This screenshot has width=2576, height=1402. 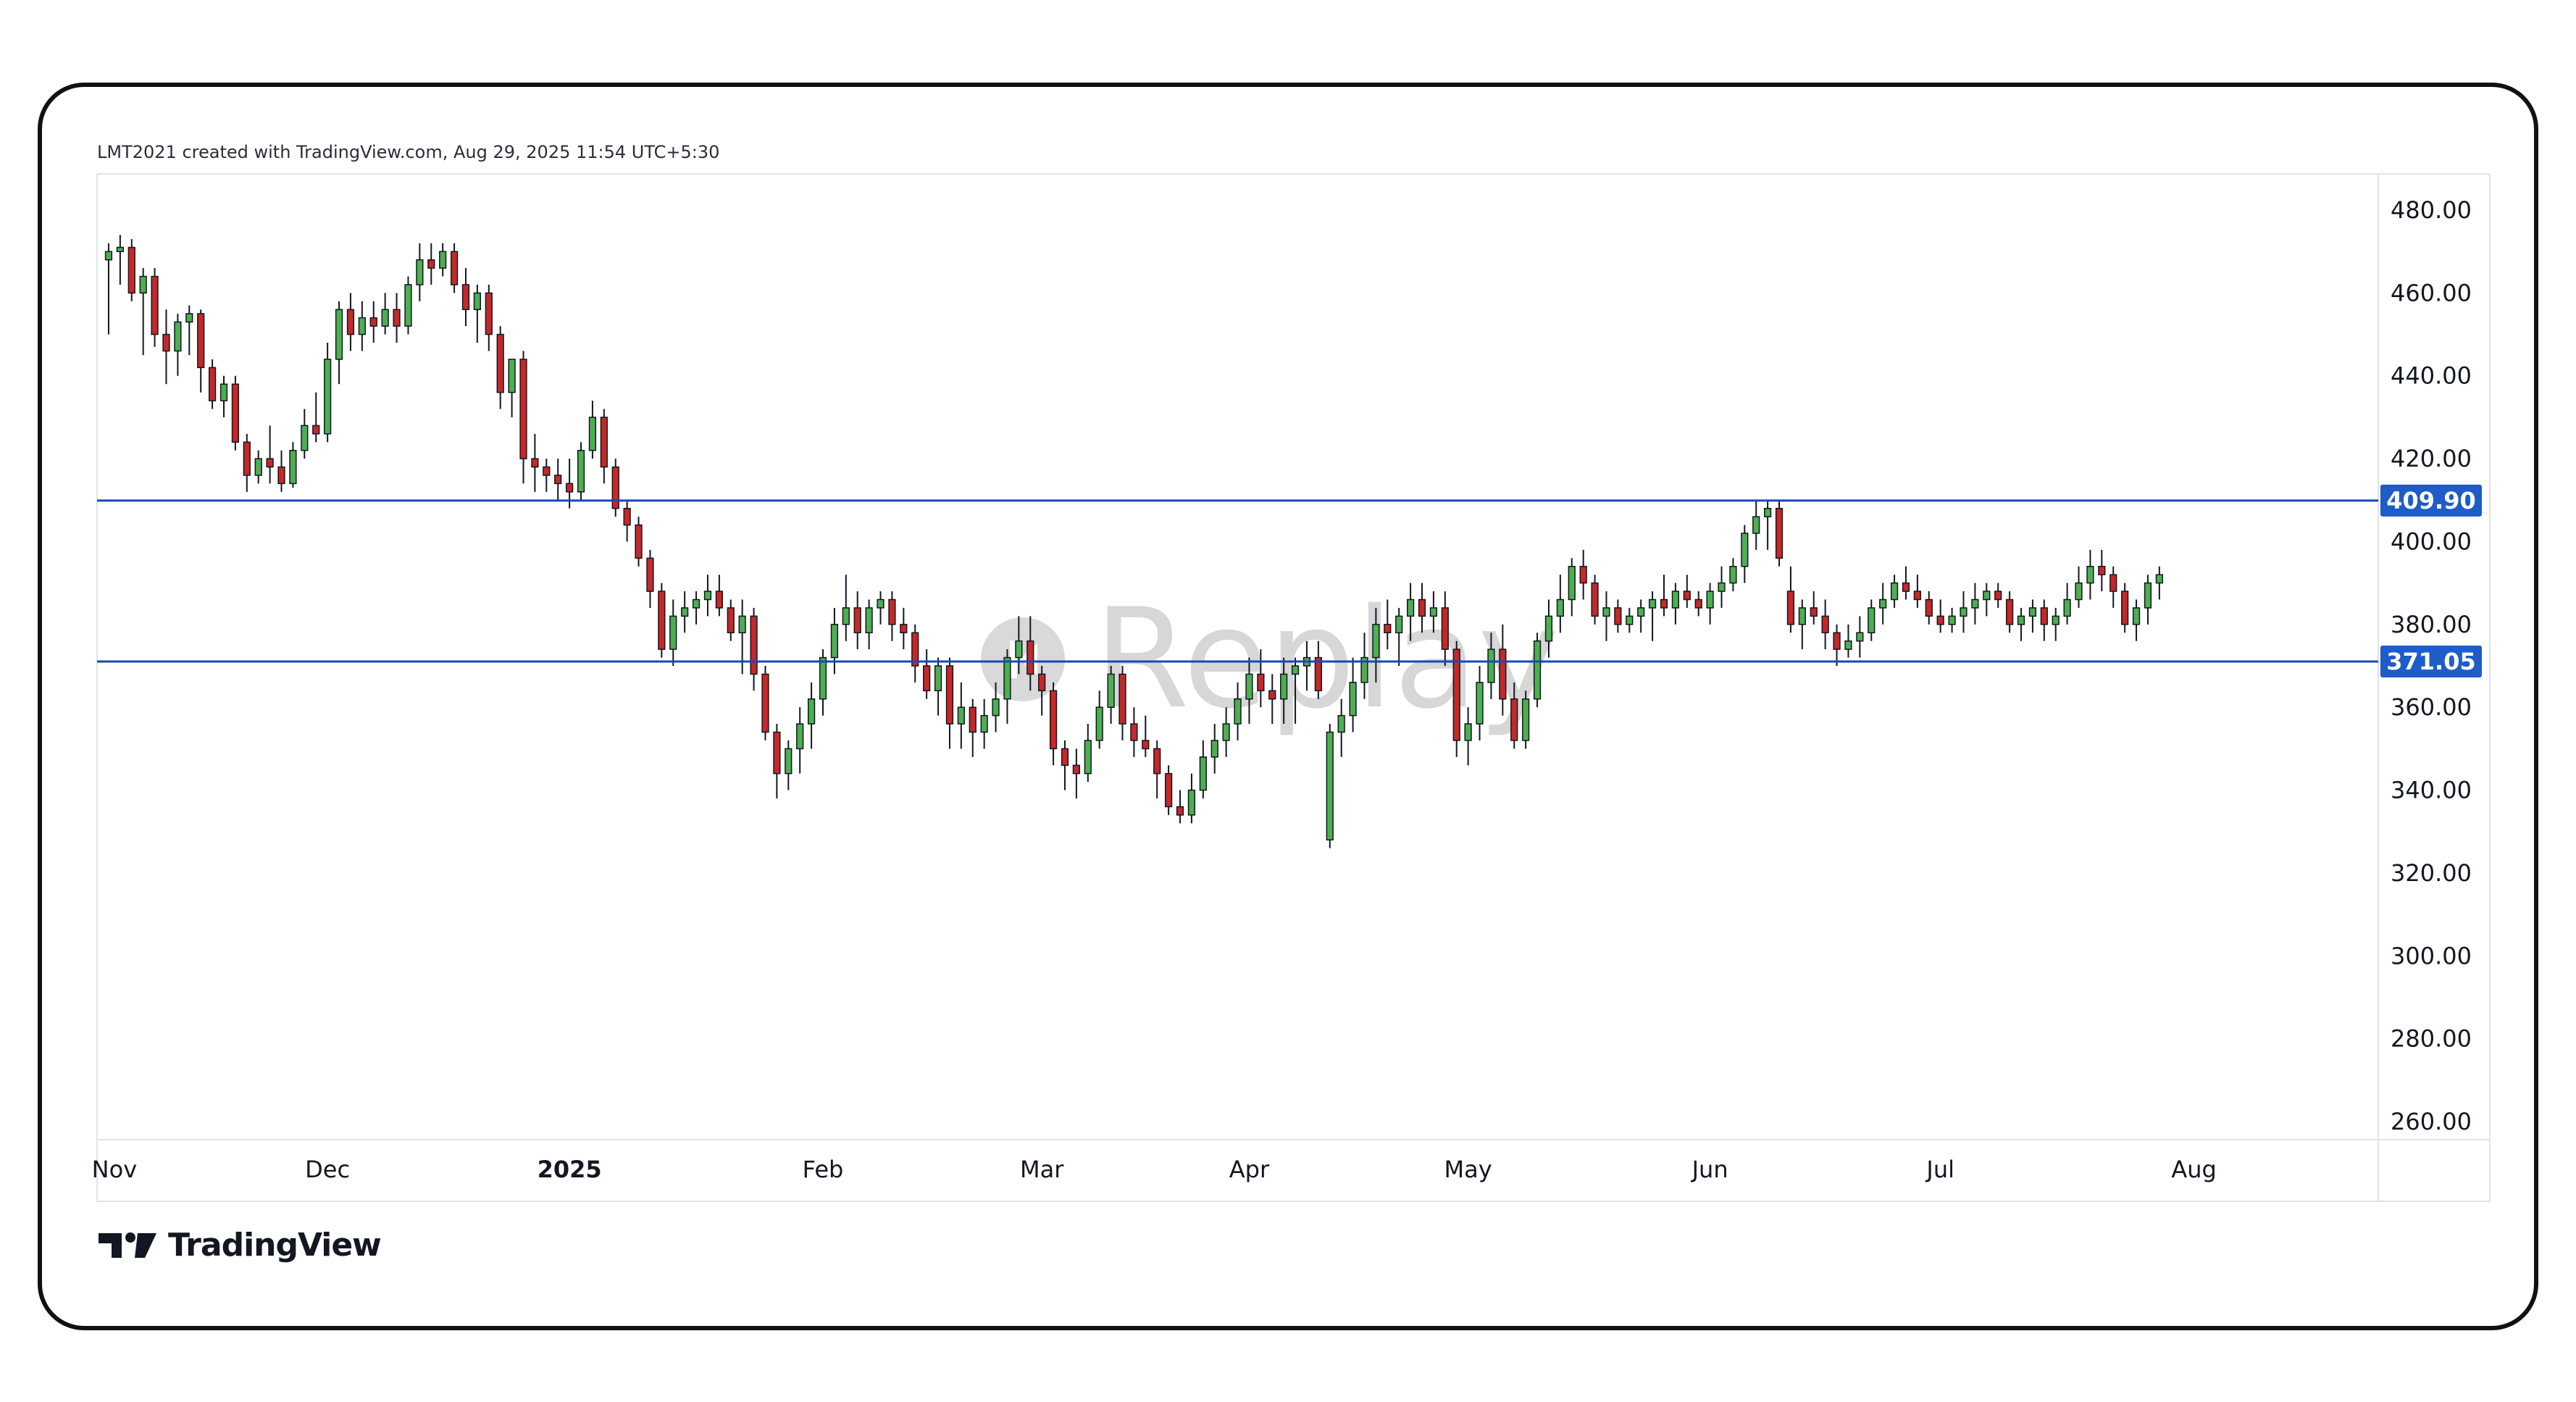 What do you see at coordinates (1289, 580) in the screenshot?
I see `horizontal-levels: 409.90 371.05` at bounding box center [1289, 580].